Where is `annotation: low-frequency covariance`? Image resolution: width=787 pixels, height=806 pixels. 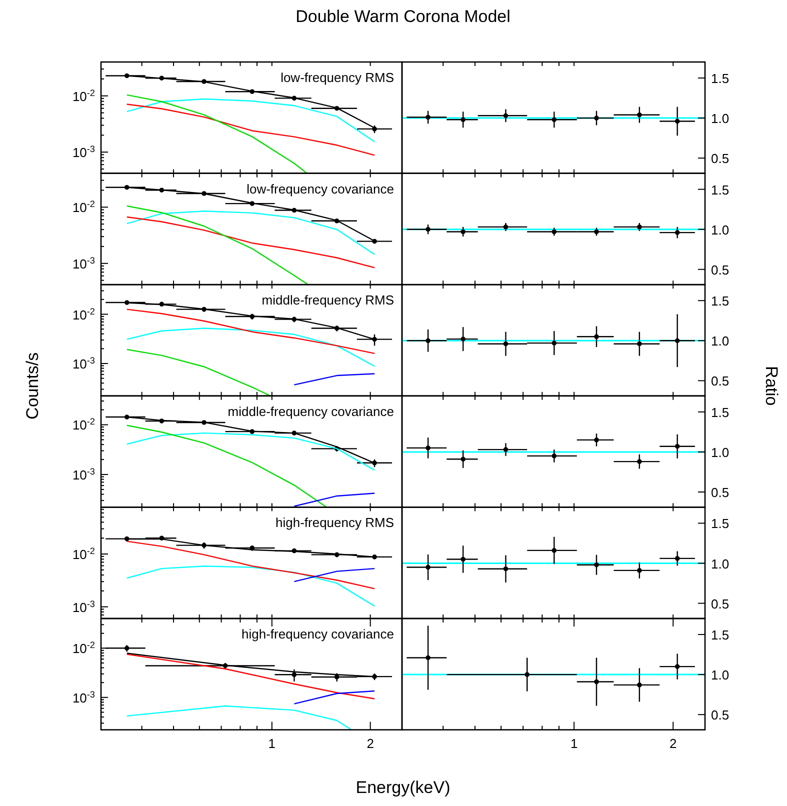 annotation: low-frequency covariance is located at coordinates (320, 188).